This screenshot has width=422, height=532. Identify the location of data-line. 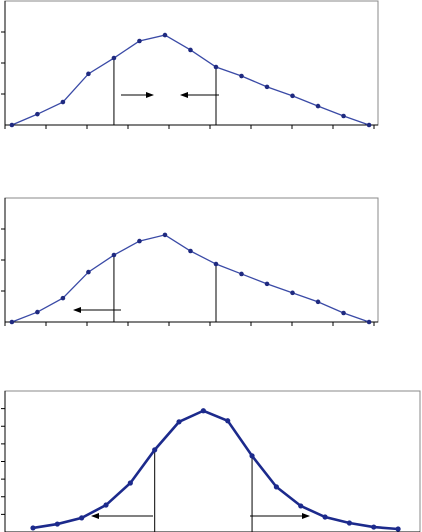
(190, 278).